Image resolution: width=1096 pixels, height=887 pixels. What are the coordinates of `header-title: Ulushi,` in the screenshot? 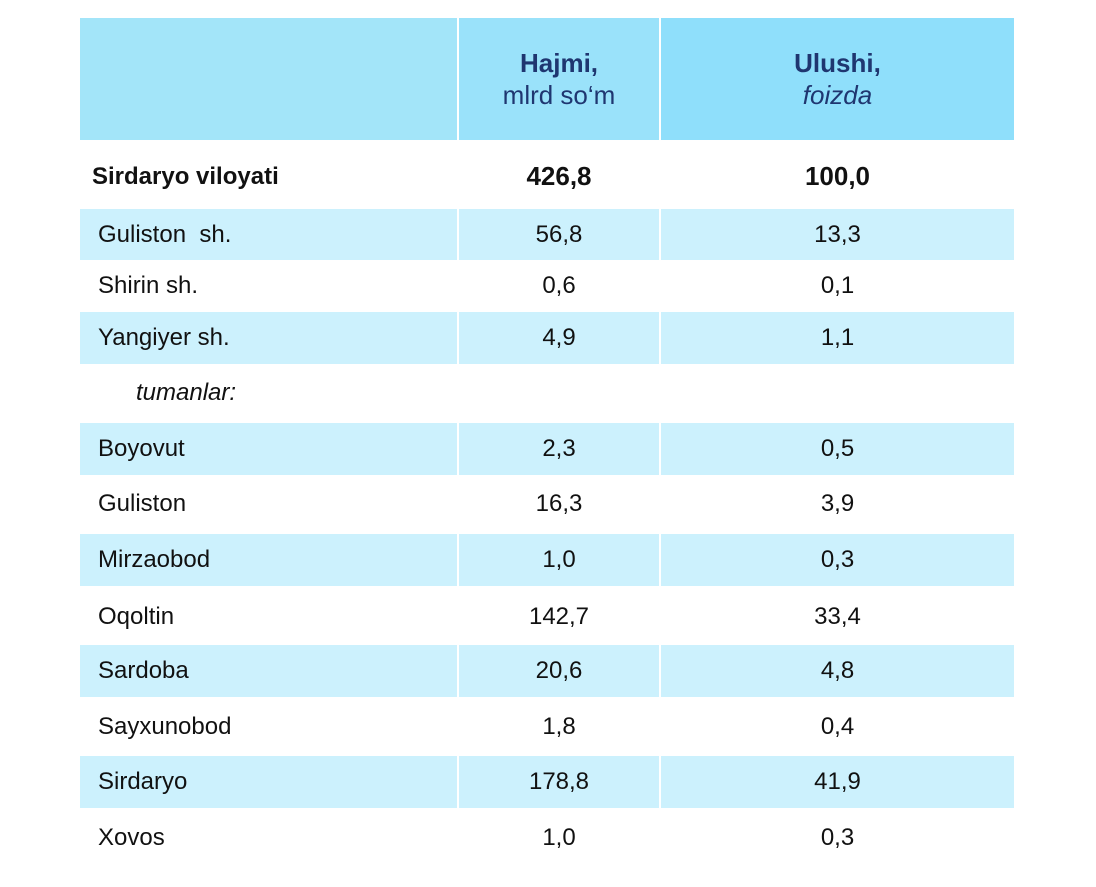 It's located at (837, 62).